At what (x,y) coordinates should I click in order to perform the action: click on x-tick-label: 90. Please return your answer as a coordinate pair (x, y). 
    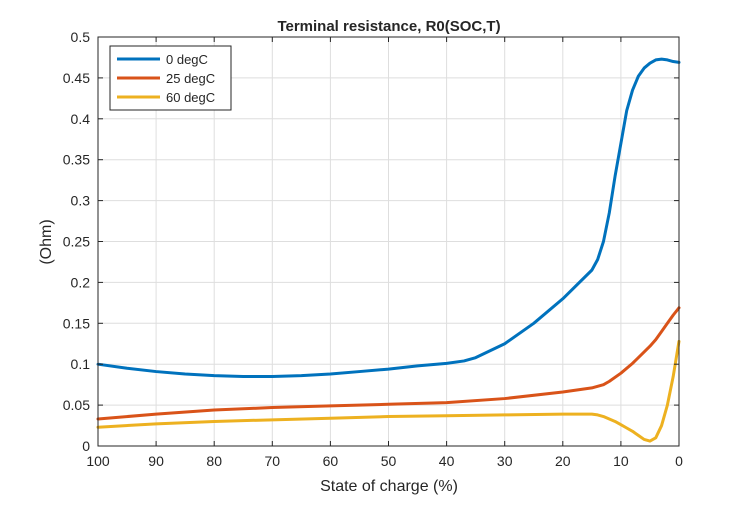
    Looking at the image, I should click on (156, 461).